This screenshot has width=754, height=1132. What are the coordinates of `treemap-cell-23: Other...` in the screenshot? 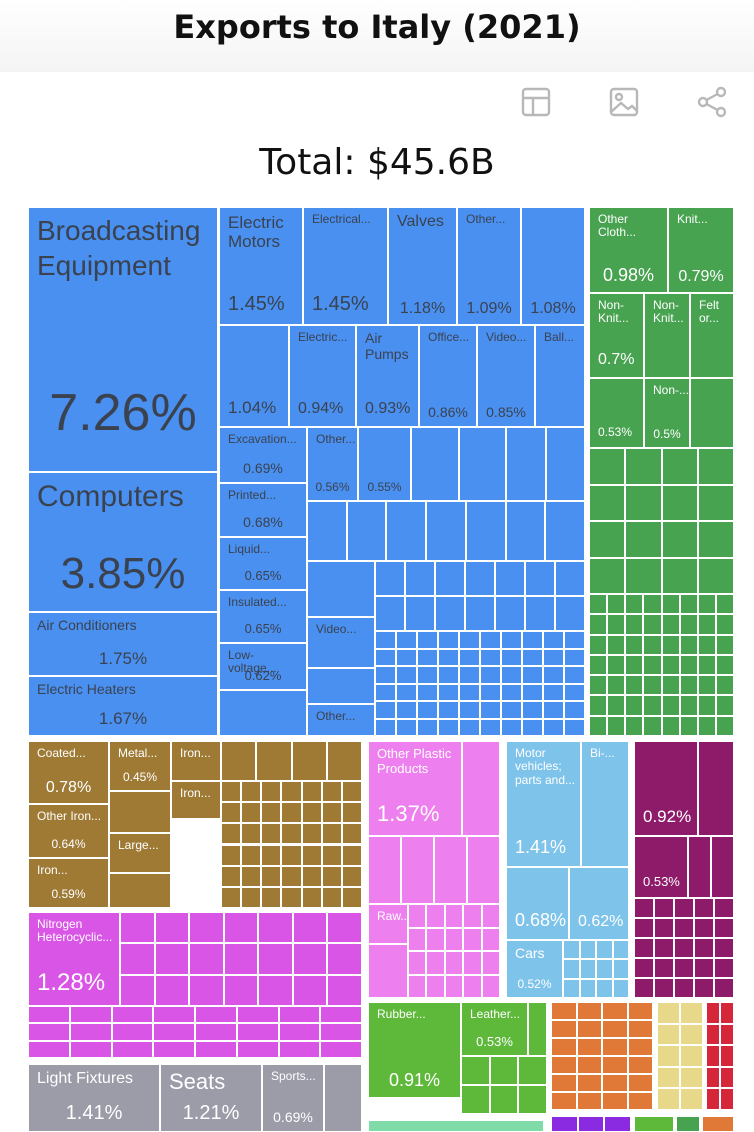 It's located at (341, 720).